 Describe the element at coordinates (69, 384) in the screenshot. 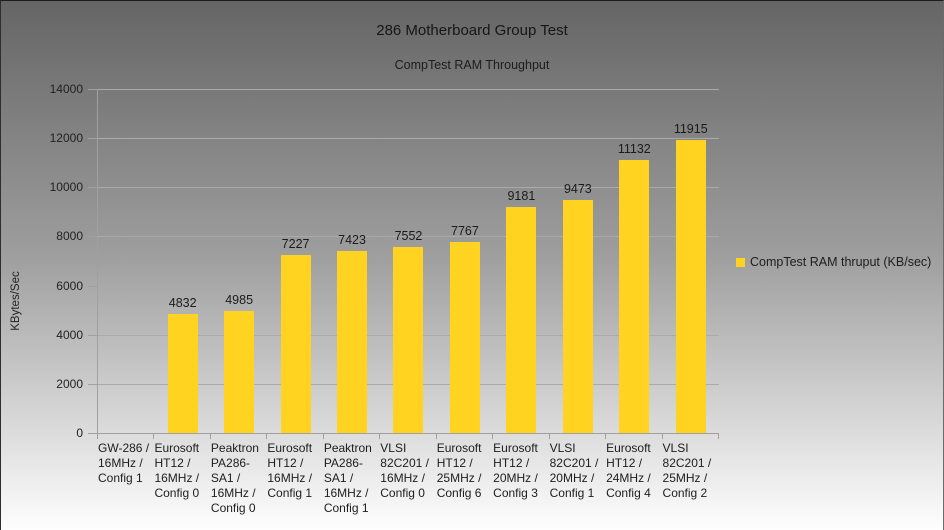

I see `y-tick-label: 2000` at that location.